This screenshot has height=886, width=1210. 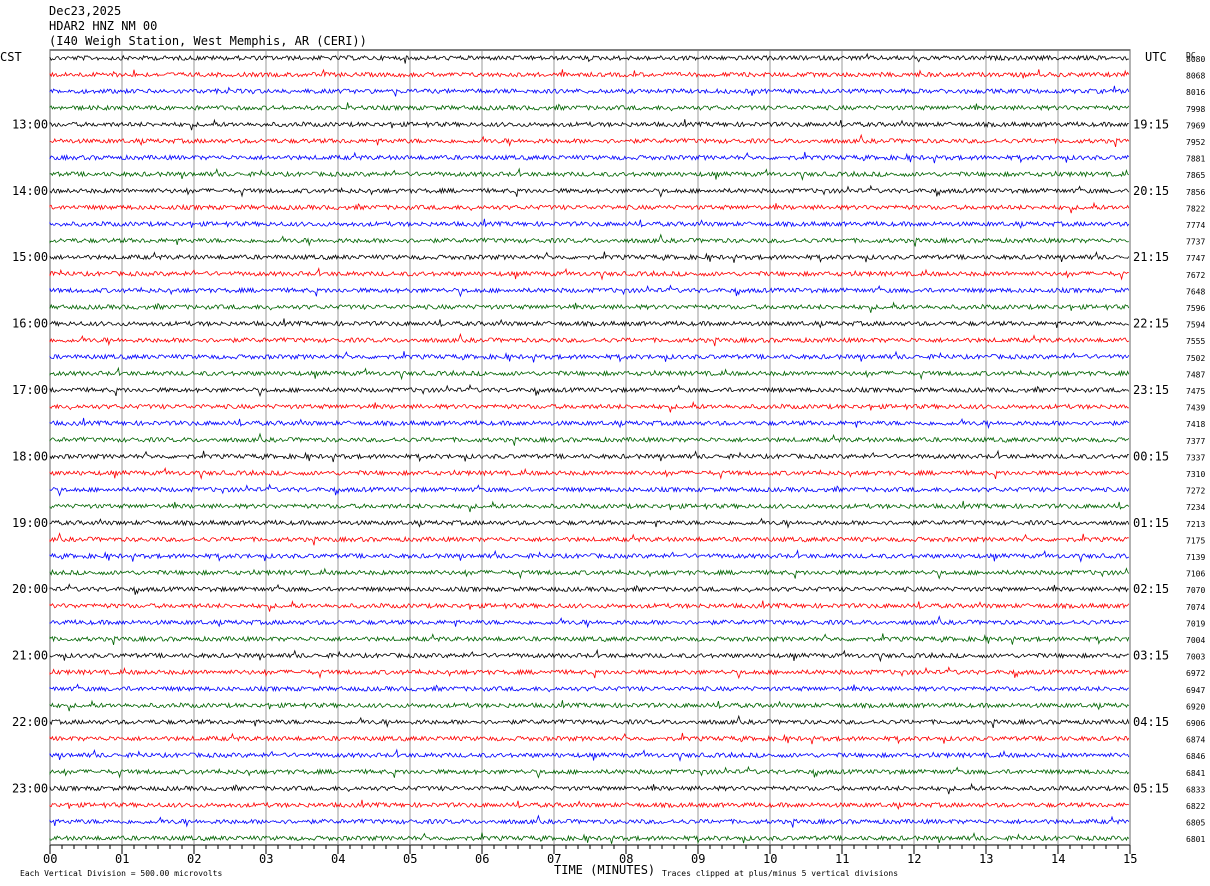 I want to click on dc-offset-label: 7555, so click(x=1195, y=341).